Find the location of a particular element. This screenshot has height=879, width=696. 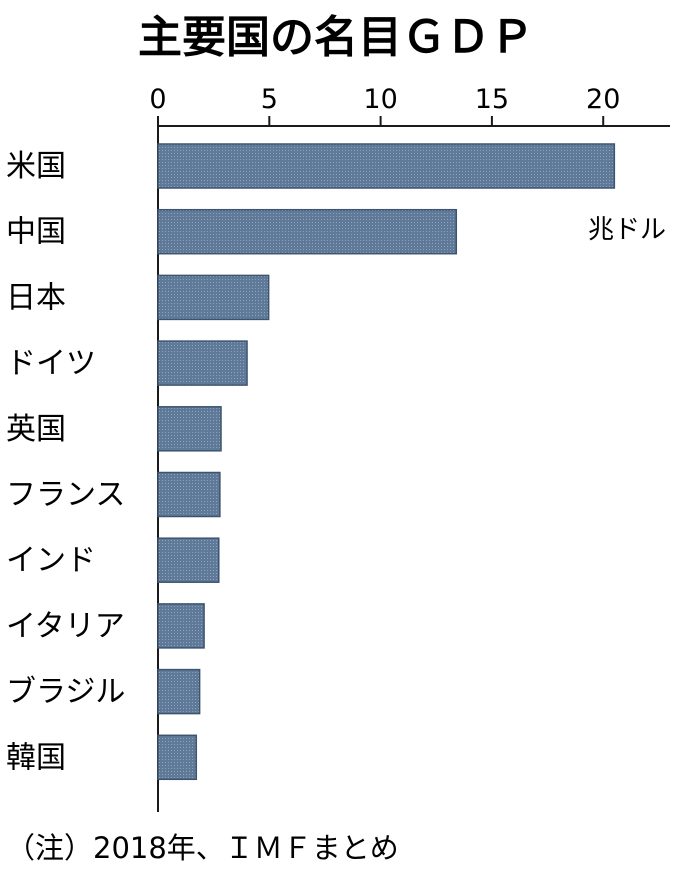

footnote: （注）2018年、ＩＭＦまとめ is located at coordinates (202, 848).